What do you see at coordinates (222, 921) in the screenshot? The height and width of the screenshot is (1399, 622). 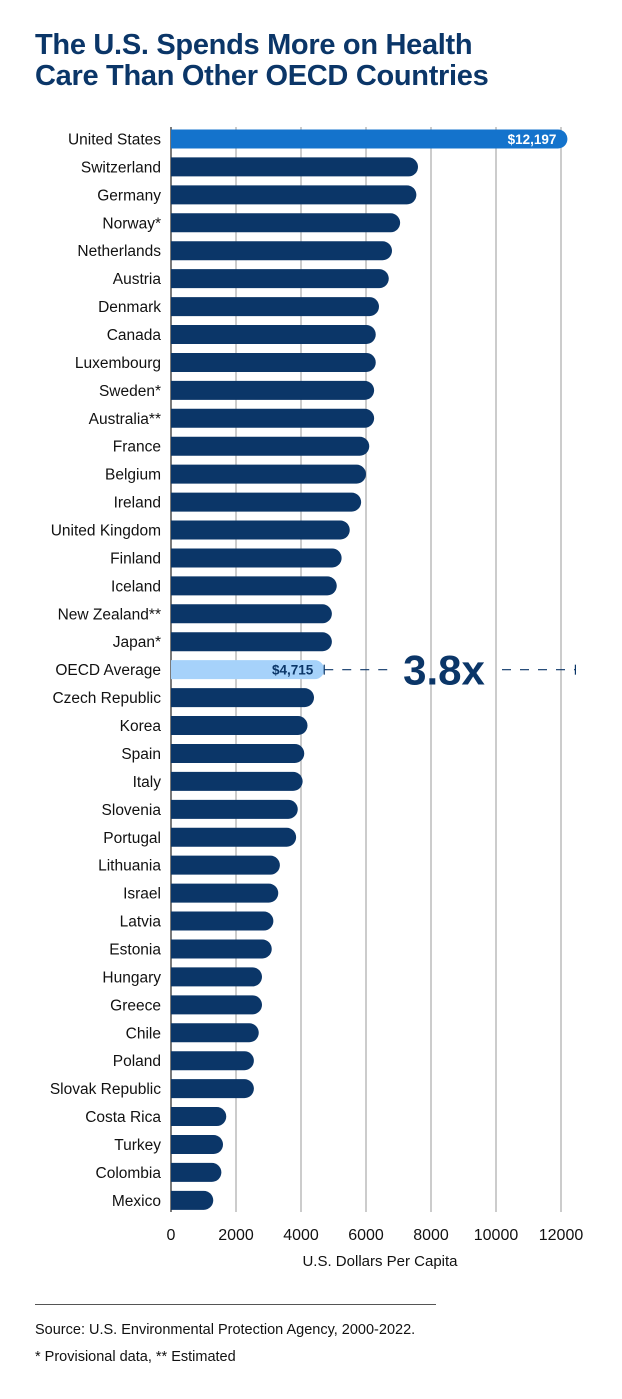 I see `bar-latvia` at bounding box center [222, 921].